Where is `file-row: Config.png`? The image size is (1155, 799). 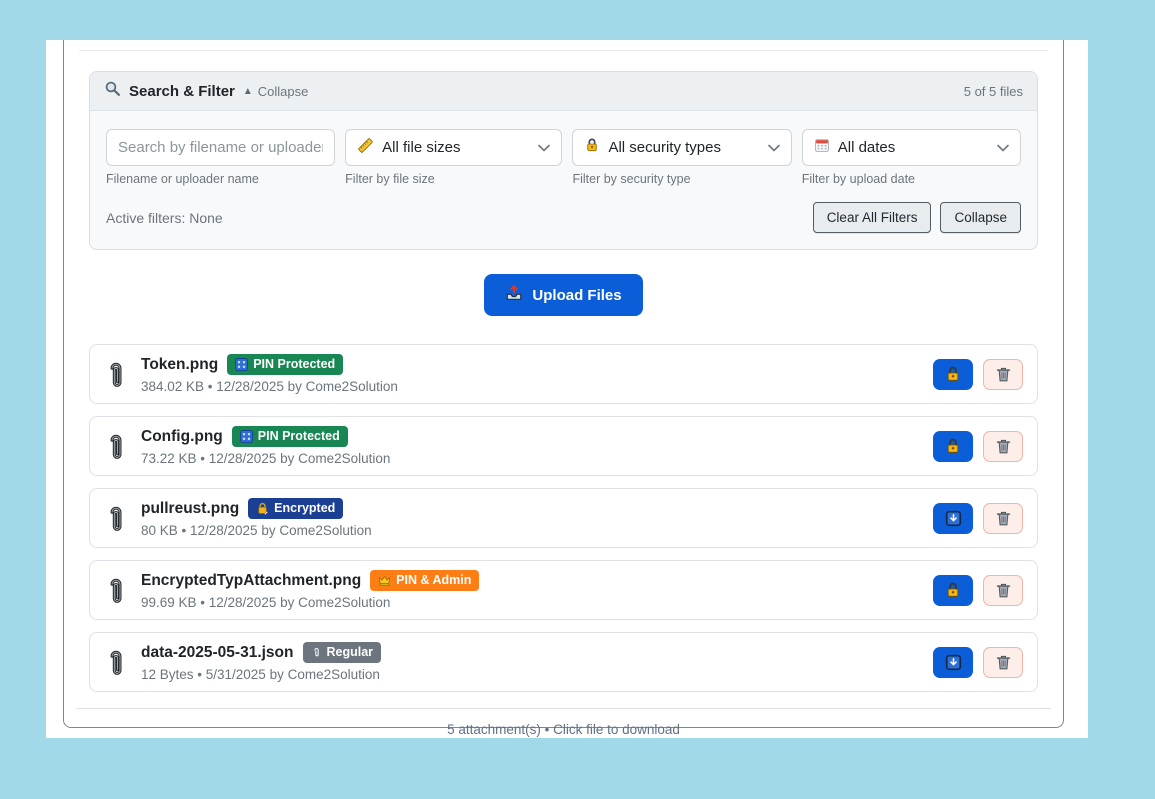
file-row: Config.png is located at coordinates (563, 446).